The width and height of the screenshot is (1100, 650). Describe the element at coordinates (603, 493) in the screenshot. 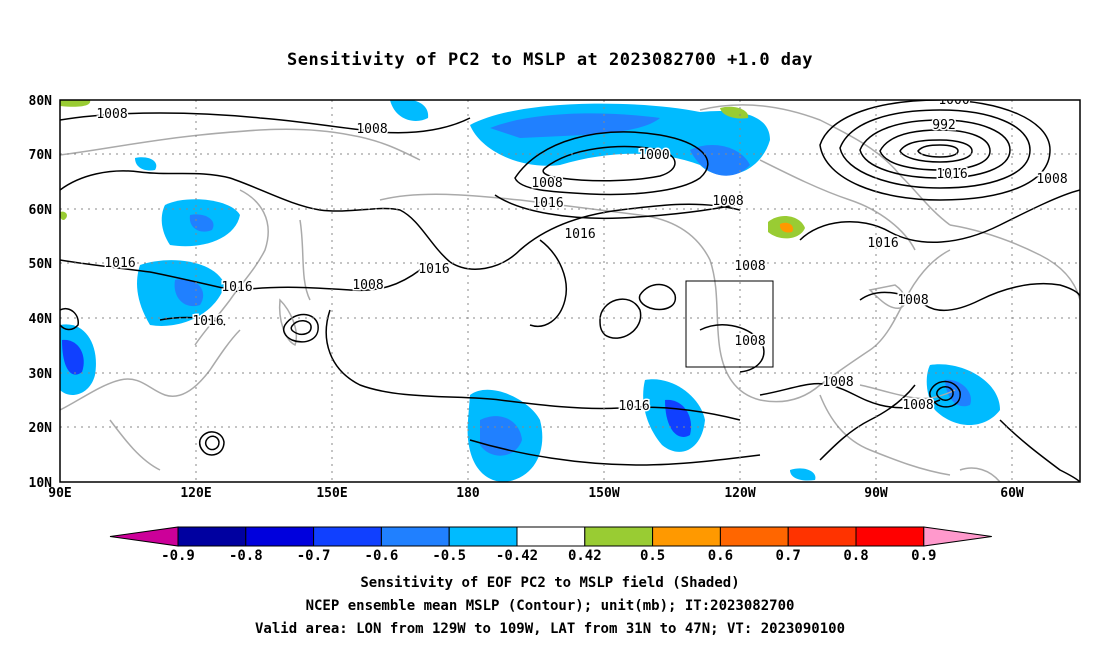

I see `lon-label: 150W` at that location.